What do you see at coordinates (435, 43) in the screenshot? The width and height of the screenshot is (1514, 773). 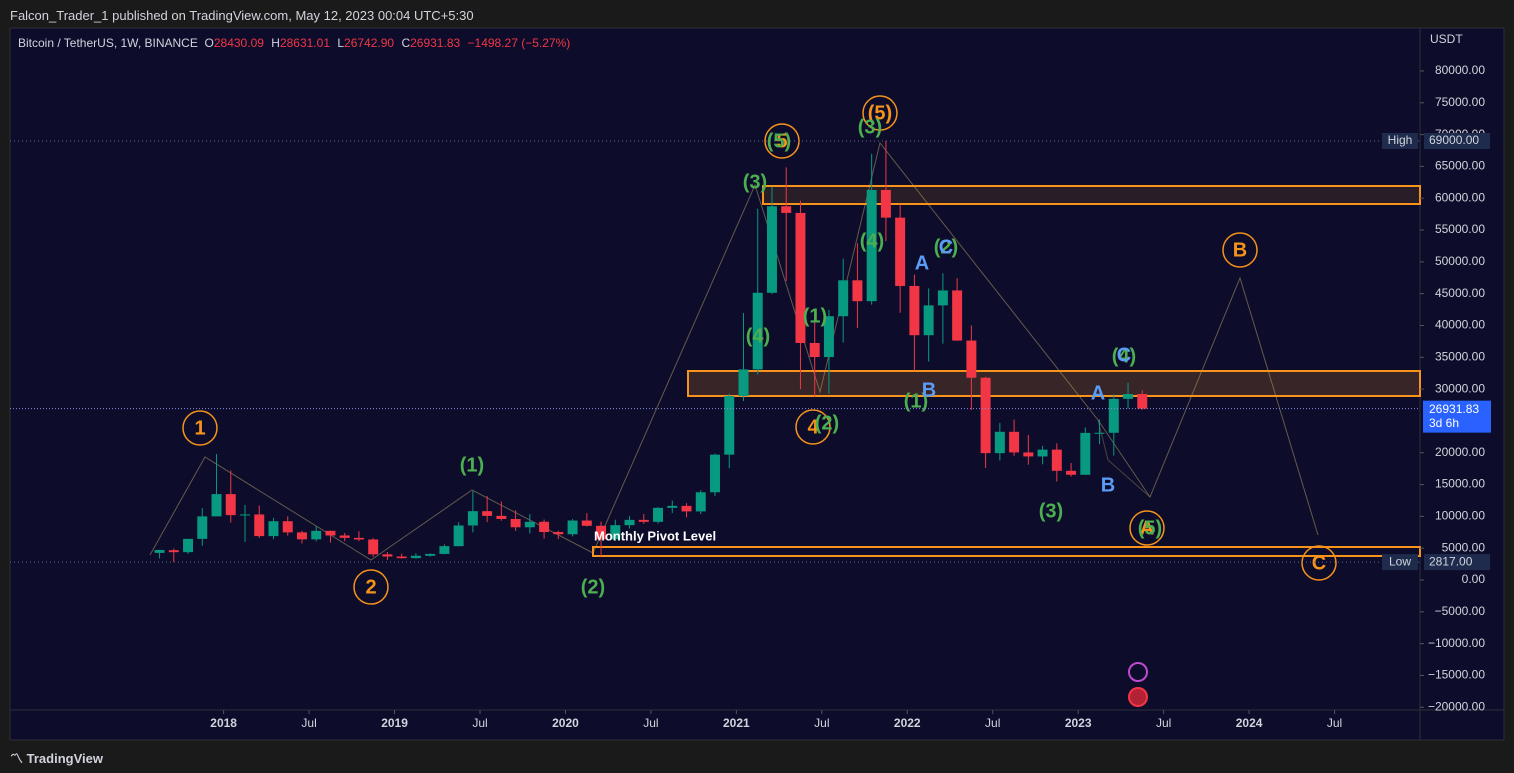 I see `close-value: 26931.83` at bounding box center [435, 43].